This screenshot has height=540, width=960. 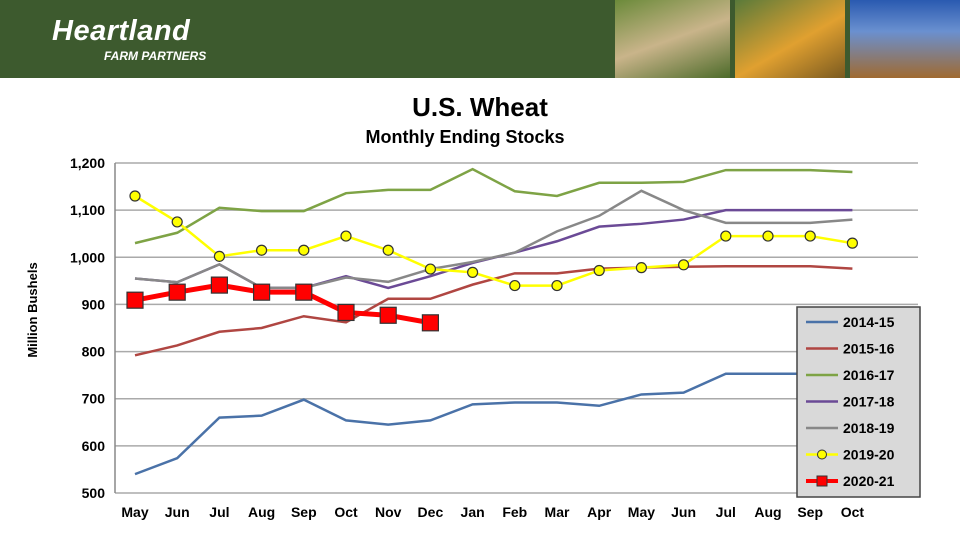 I want to click on brand-logo: Heartland, so click(x=121, y=31).